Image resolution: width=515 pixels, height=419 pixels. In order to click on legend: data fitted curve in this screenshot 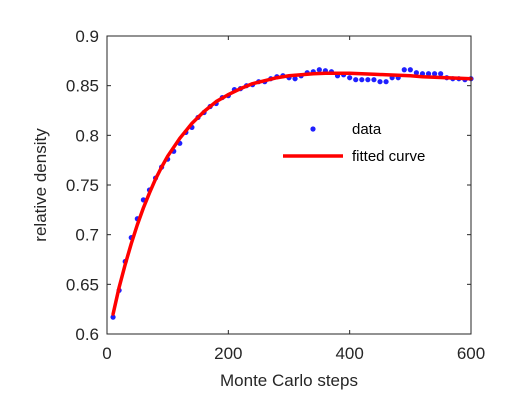, I will do `click(354, 143)`.